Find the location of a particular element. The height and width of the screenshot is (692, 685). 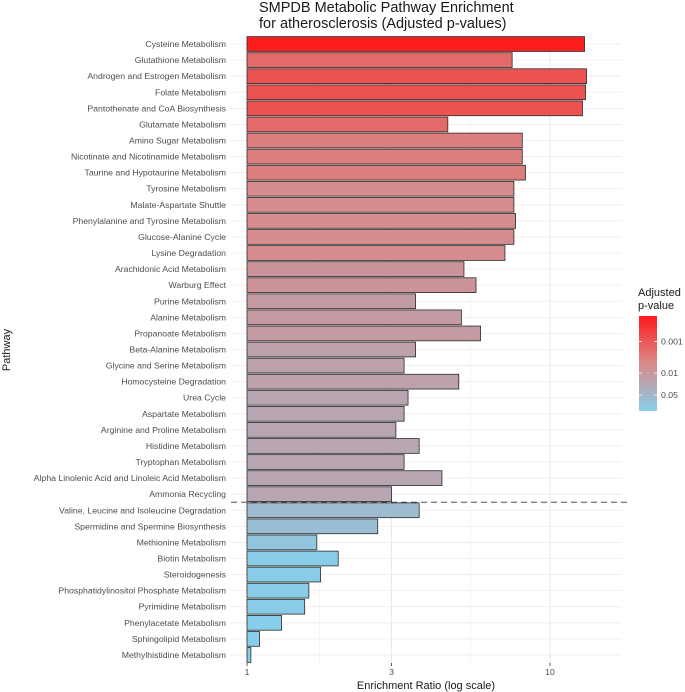

category-label: Glycine and Serine Metabolism is located at coordinates (166, 366).